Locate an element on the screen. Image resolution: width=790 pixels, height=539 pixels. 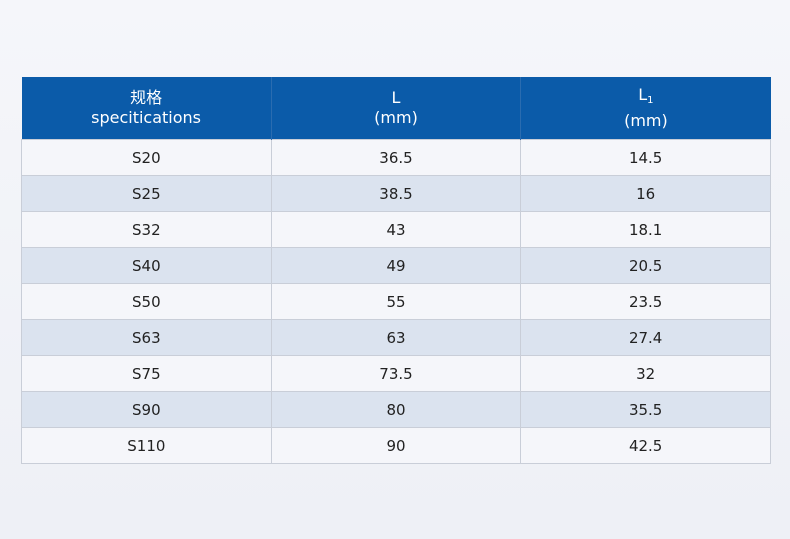
cell-l1: 35.5 is located at coordinates (645, 409).